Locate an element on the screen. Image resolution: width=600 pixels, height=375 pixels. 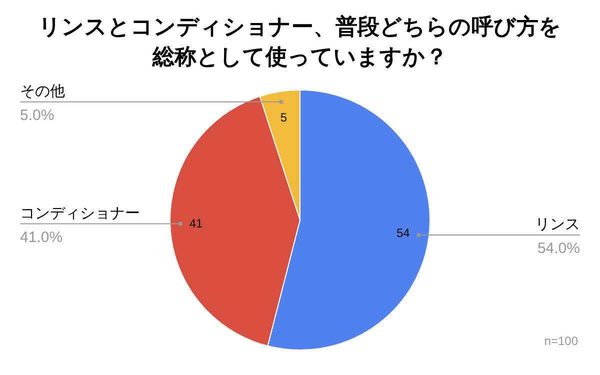
text: 54.0% is located at coordinates (558, 248).